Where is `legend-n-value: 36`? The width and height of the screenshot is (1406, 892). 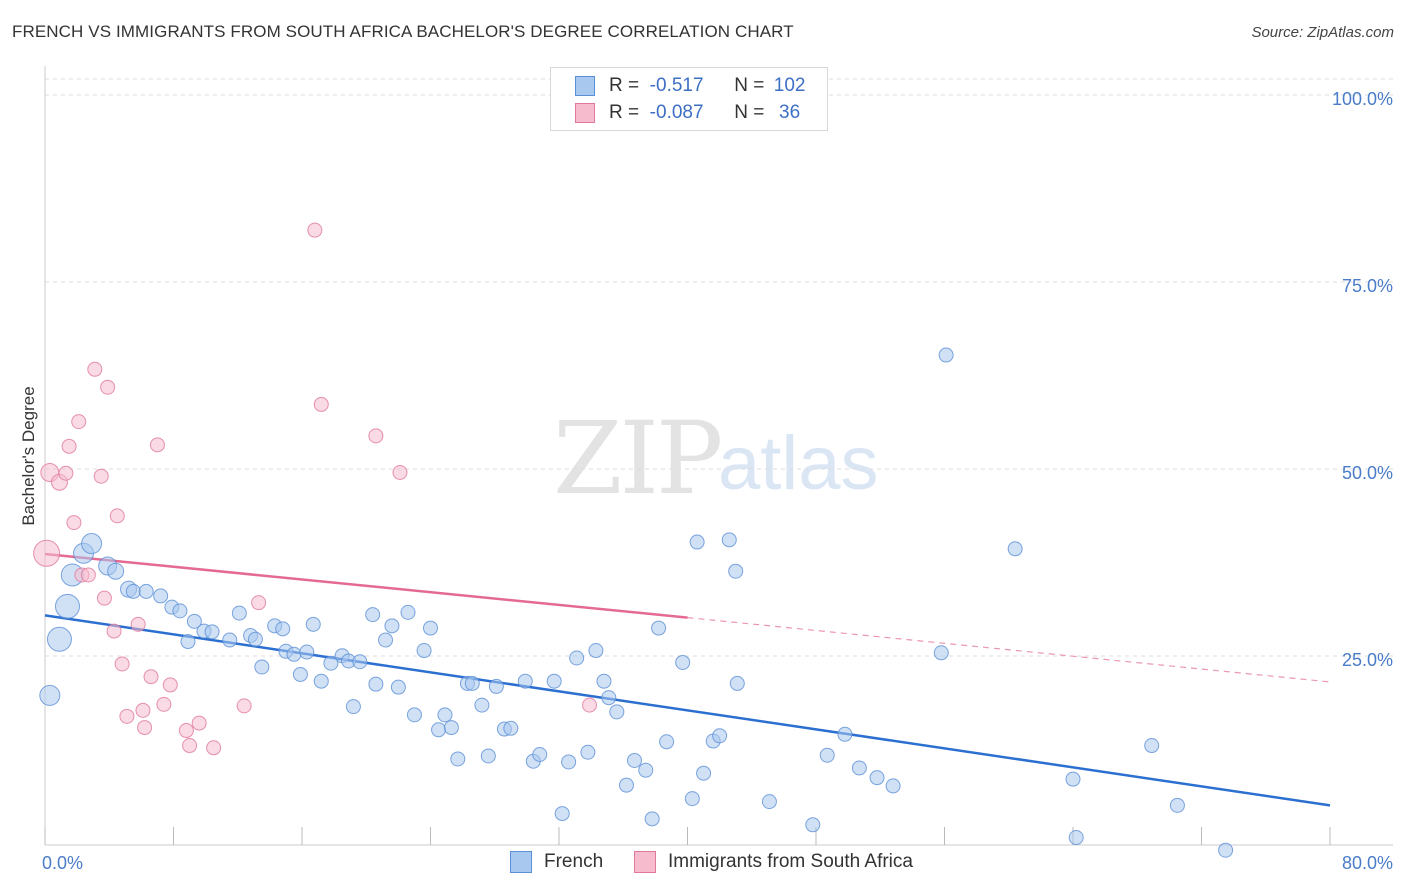
legend-n-value: 36 is located at coordinates (790, 112).